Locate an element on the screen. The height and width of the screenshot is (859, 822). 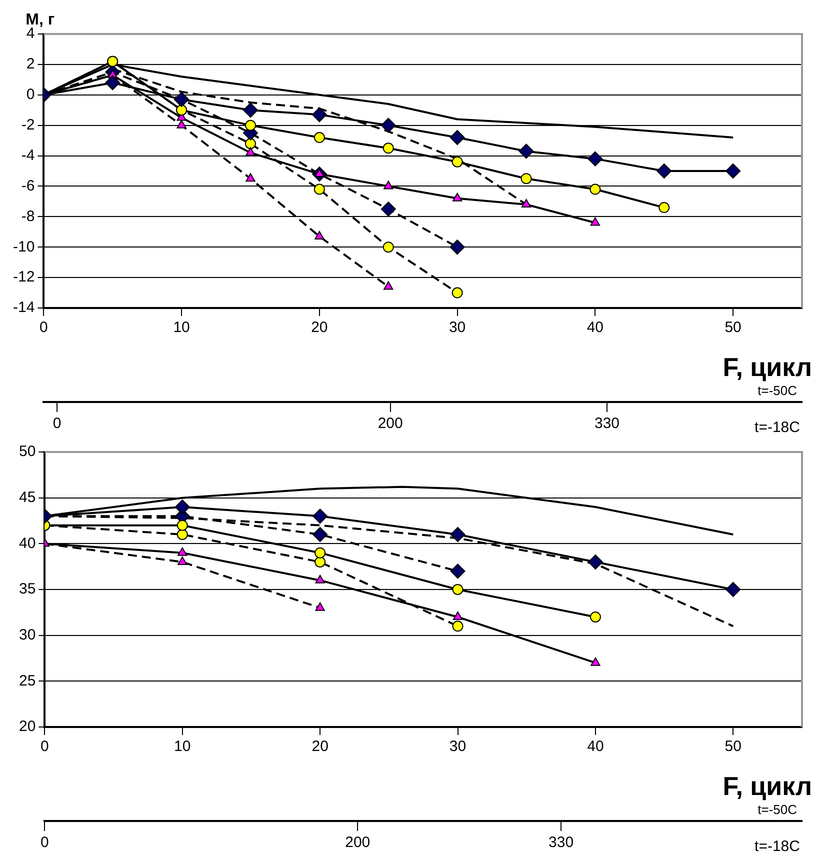
y-tick-label: -14 is located at coordinates (23, 307).